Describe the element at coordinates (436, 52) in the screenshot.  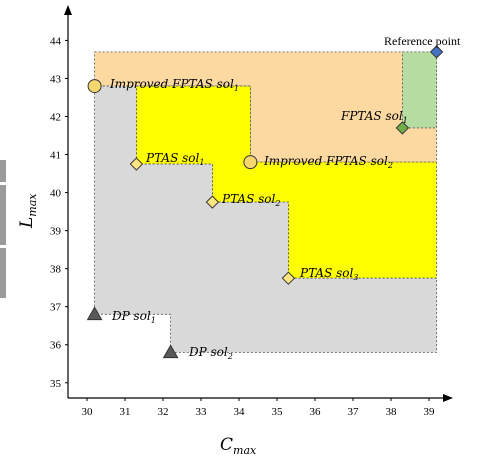
I see `reference-point-marker` at that location.